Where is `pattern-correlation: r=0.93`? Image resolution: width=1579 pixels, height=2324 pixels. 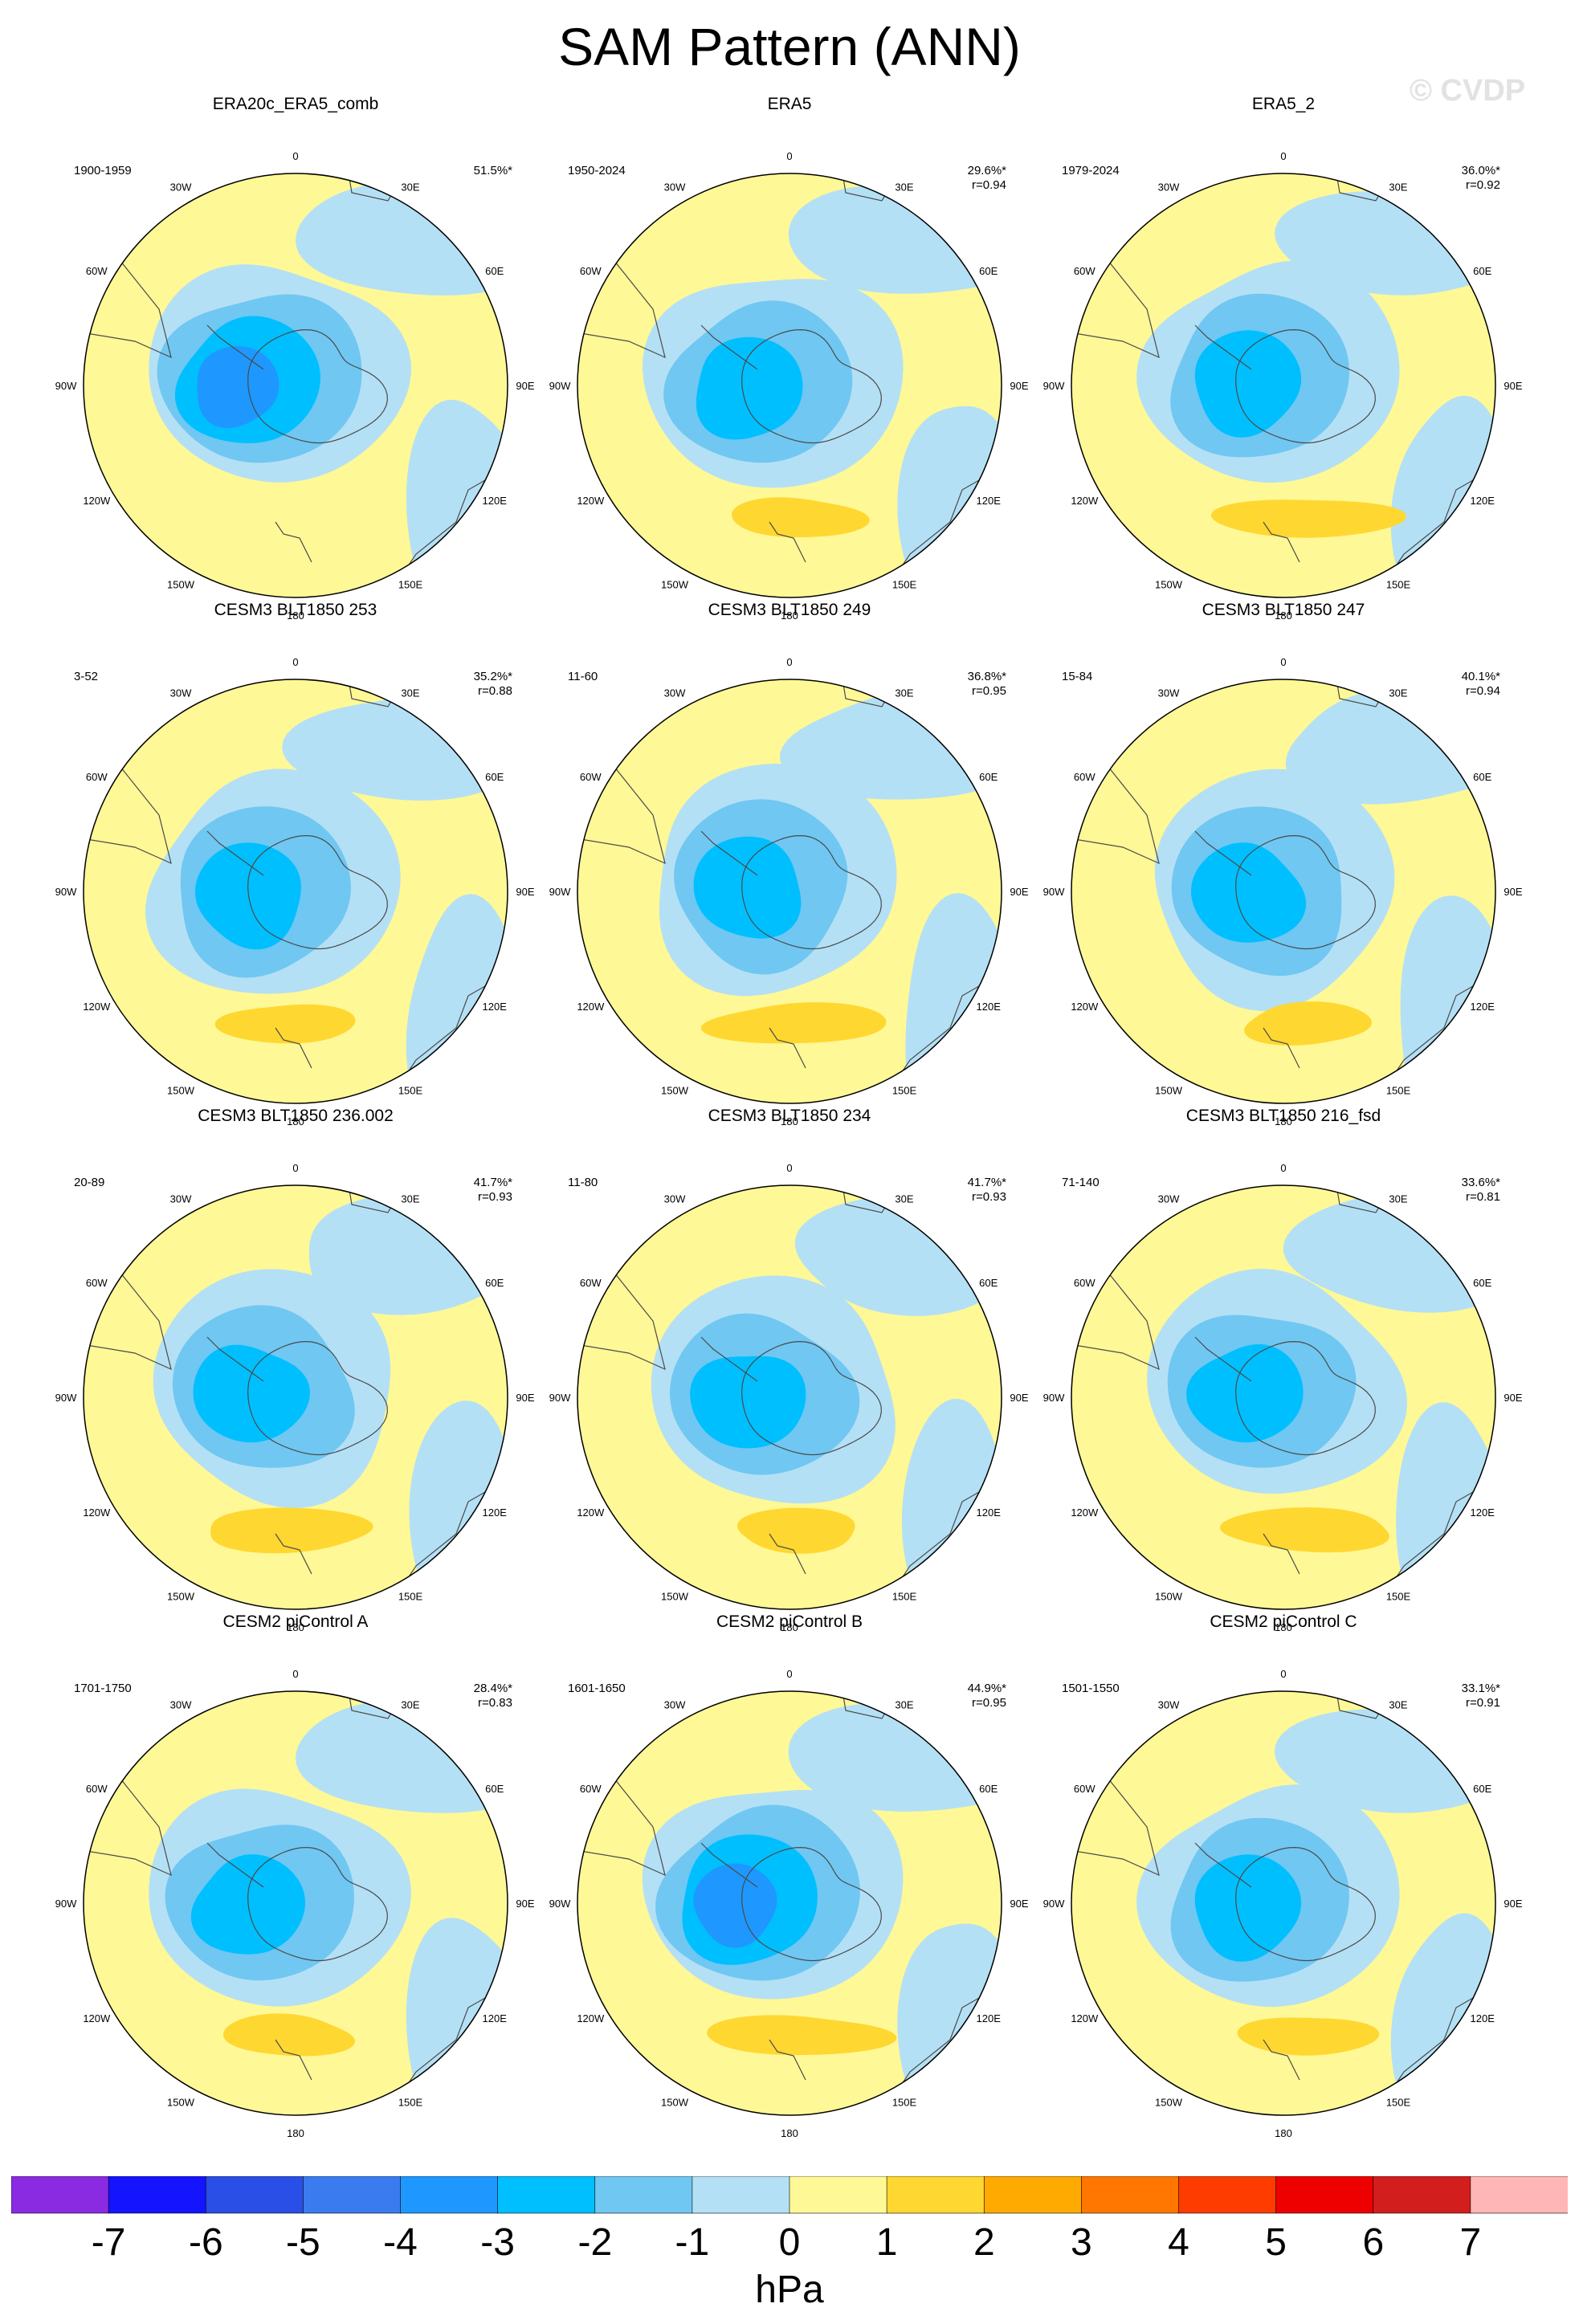 pattern-correlation: r=0.93 is located at coordinates (495, 1197).